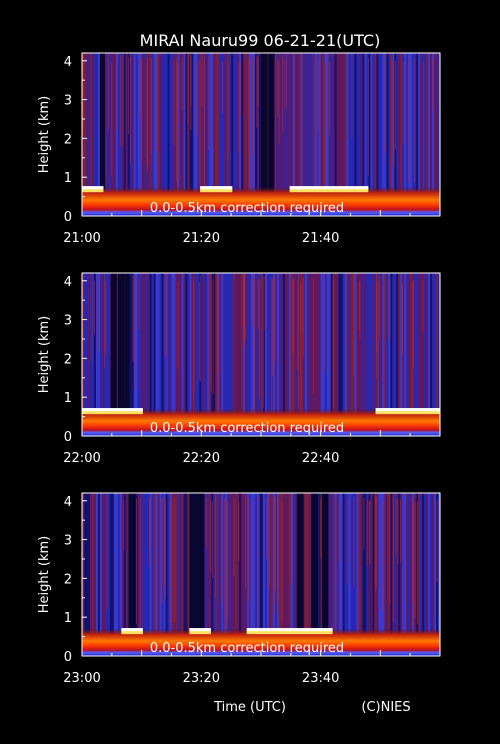 This screenshot has height=744, width=500. I want to click on attenuated-column, so click(121, 345).